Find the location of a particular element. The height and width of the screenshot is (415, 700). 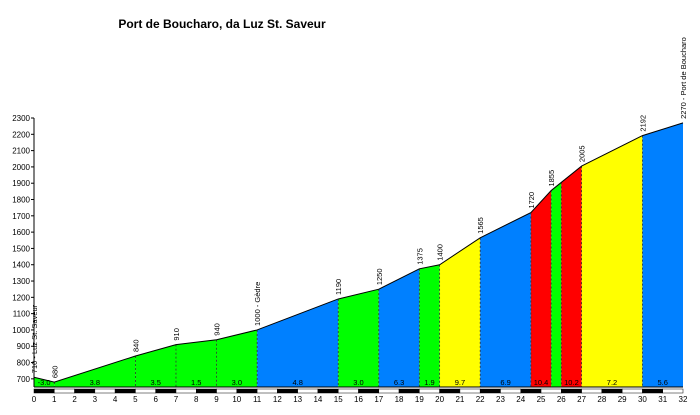

x-tick-label: 30 is located at coordinates (642, 399).